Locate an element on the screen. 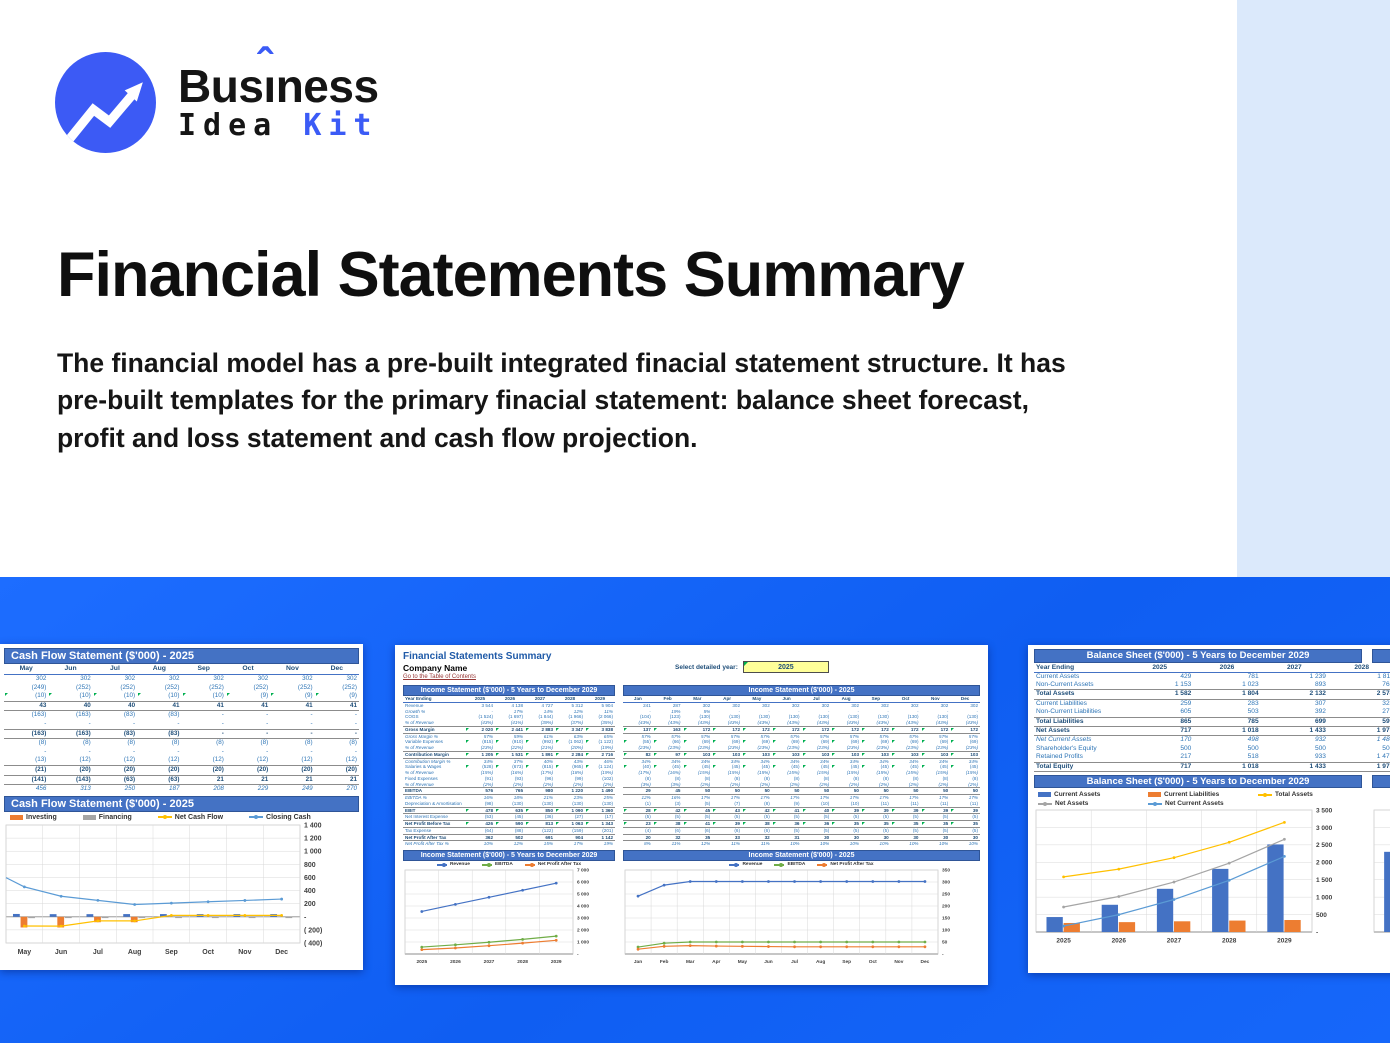 The image size is (1390, 1043). cell: (17) is located at coordinates (608, 817).